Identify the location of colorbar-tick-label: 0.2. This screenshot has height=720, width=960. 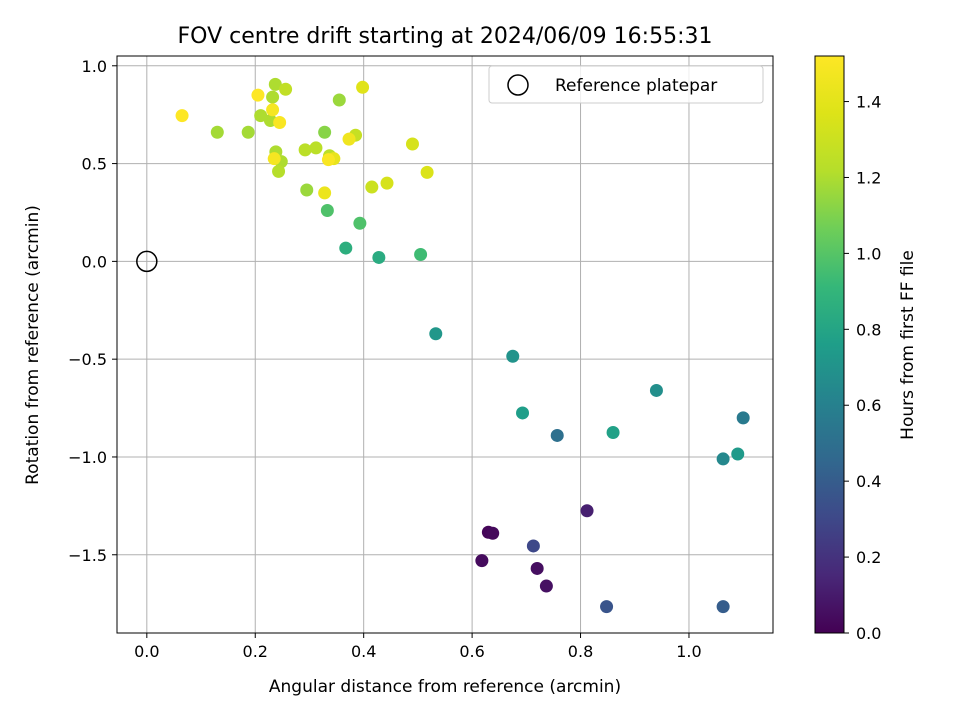
(868, 557).